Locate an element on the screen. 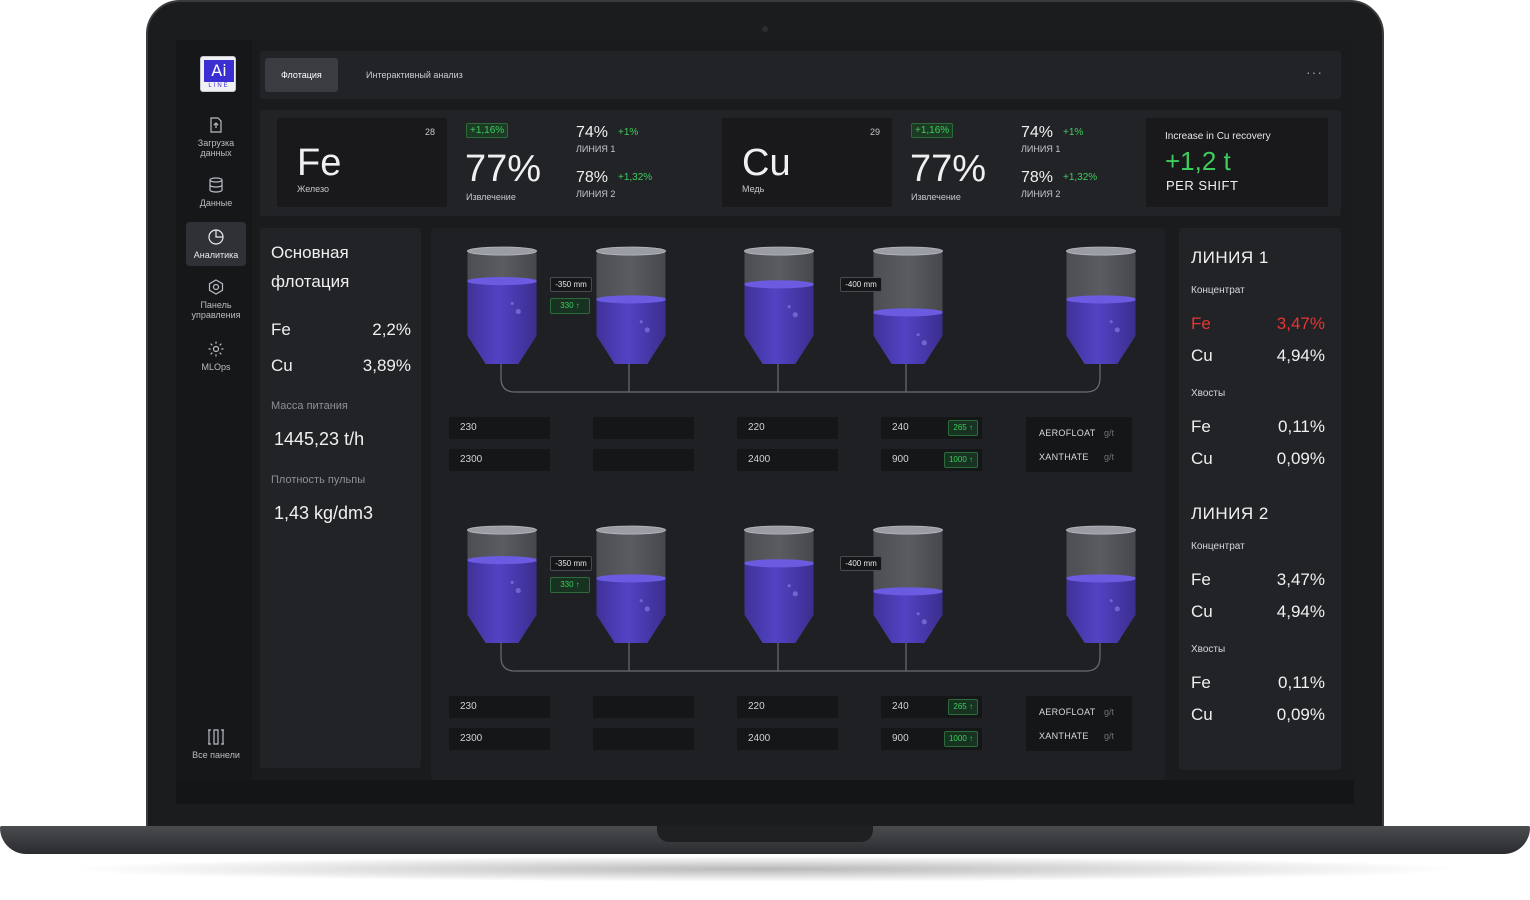 The width and height of the screenshot is (1530, 900). sidebar-item-analytics: Аналитика is located at coordinates (216, 244).